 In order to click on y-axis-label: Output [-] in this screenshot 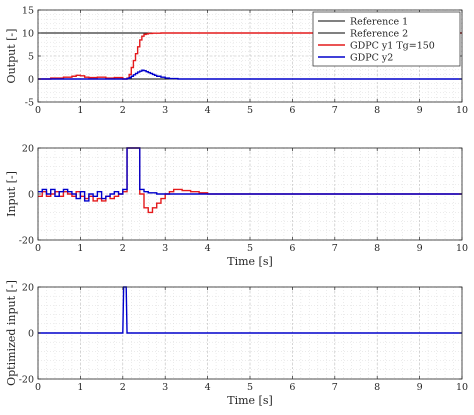, I will do `click(11, 56)`.